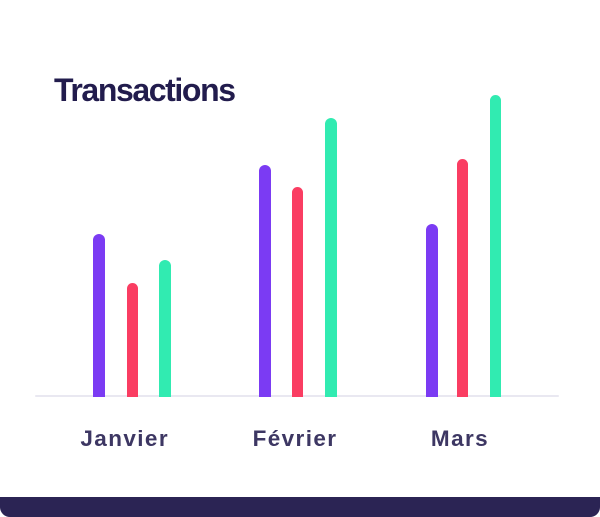 The width and height of the screenshot is (600, 517). Describe the element at coordinates (124, 439) in the screenshot. I see `x-label-janvier: Janvier` at that location.